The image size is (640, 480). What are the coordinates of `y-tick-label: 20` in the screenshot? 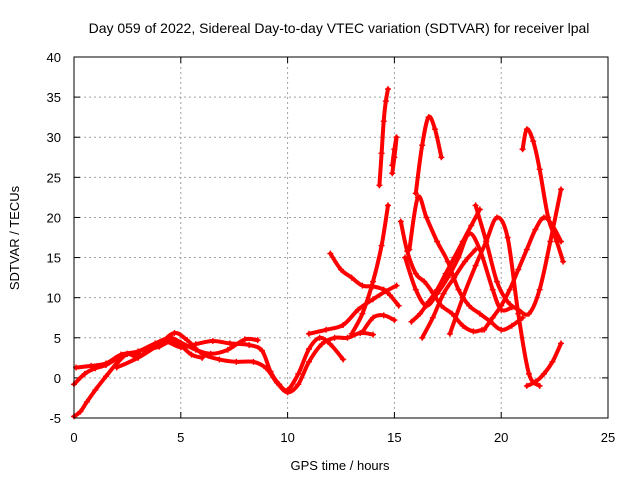 It's located at (54, 217).